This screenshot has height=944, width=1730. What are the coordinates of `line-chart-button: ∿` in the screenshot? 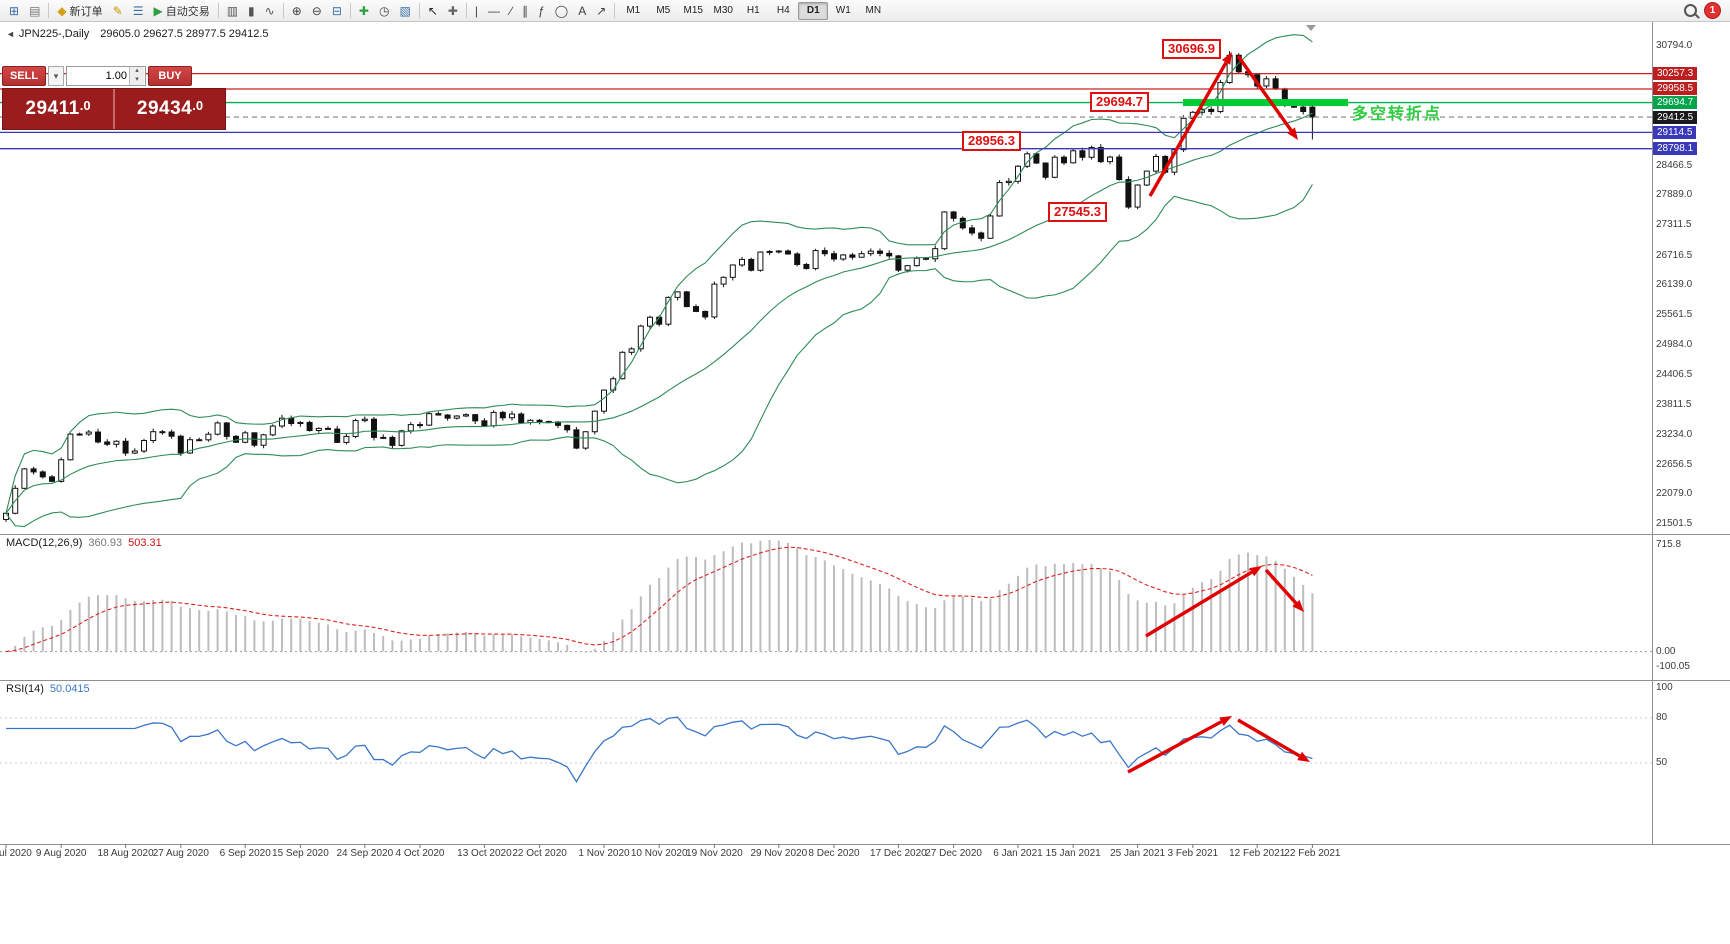 It's located at (270, 11).